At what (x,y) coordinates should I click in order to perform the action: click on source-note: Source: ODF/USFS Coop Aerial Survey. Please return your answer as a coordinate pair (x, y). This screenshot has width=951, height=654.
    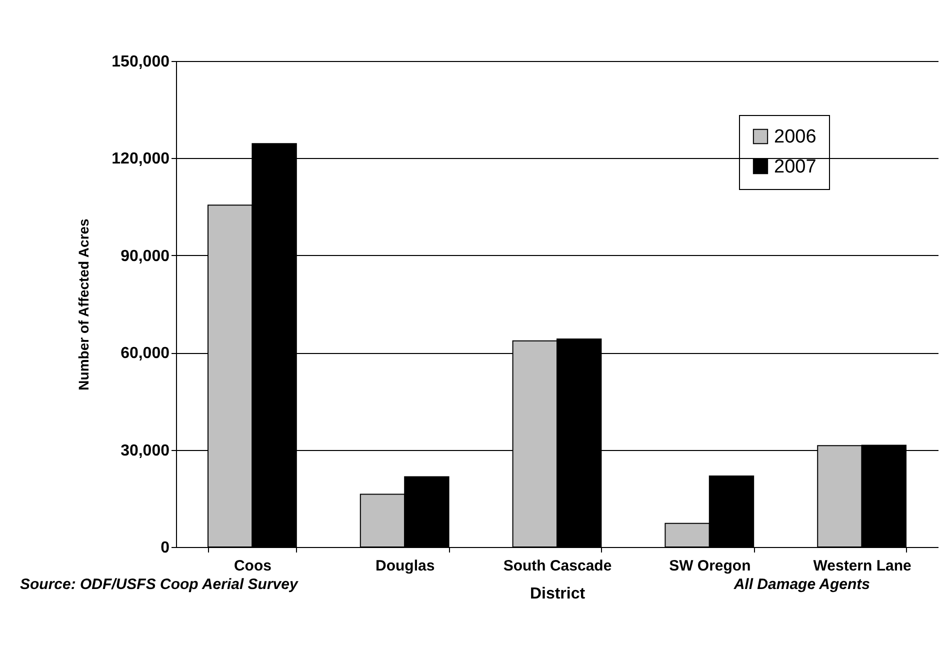
    Looking at the image, I should click on (159, 584).